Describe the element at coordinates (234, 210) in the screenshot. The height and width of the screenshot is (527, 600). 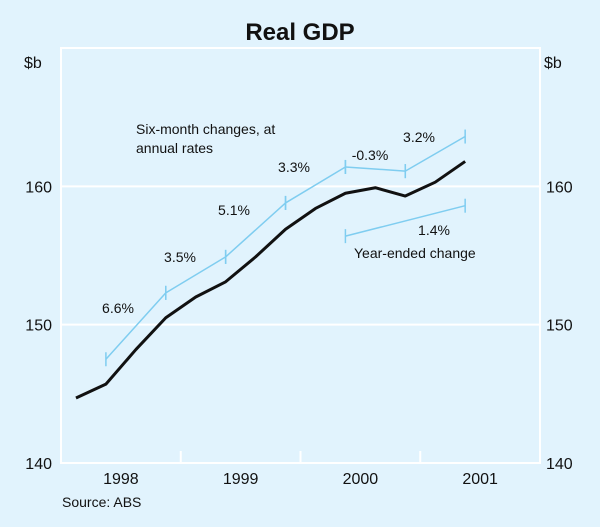
I see `six-month-change-label: 5.1%` at that location.